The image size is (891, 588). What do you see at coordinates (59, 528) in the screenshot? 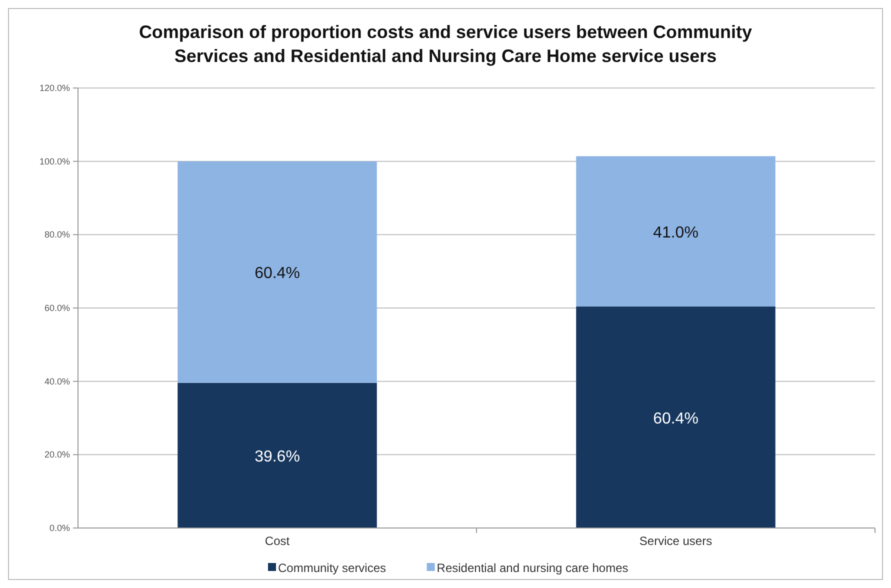
I see `y-tick-label: 0.0%` at bounding box center [59, 528].